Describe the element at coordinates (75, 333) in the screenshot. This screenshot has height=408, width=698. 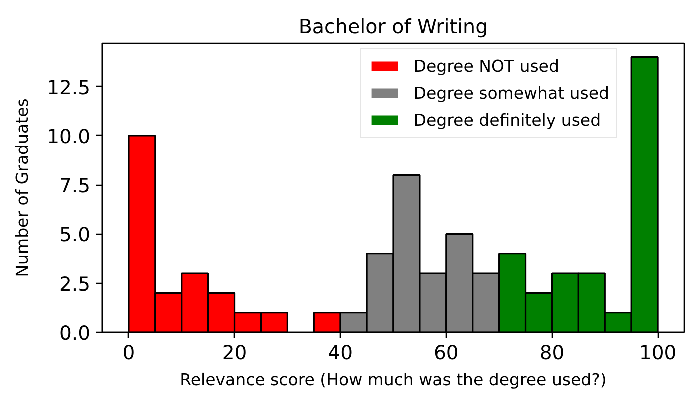
I see `y-tick-label: 0.0` at that location.